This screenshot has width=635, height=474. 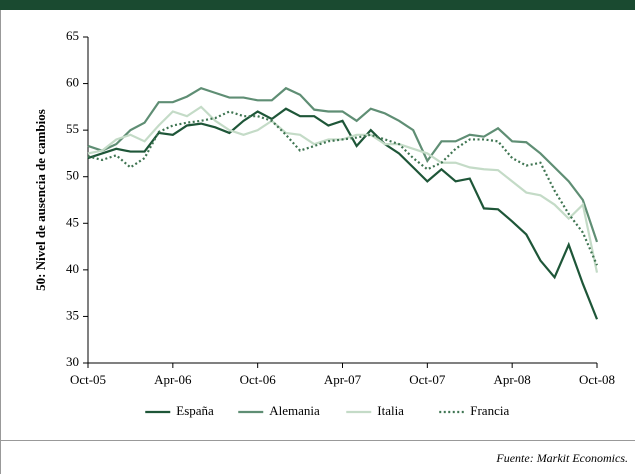 I want to click on y-tick-label: 50, so click(x=72, y=175).